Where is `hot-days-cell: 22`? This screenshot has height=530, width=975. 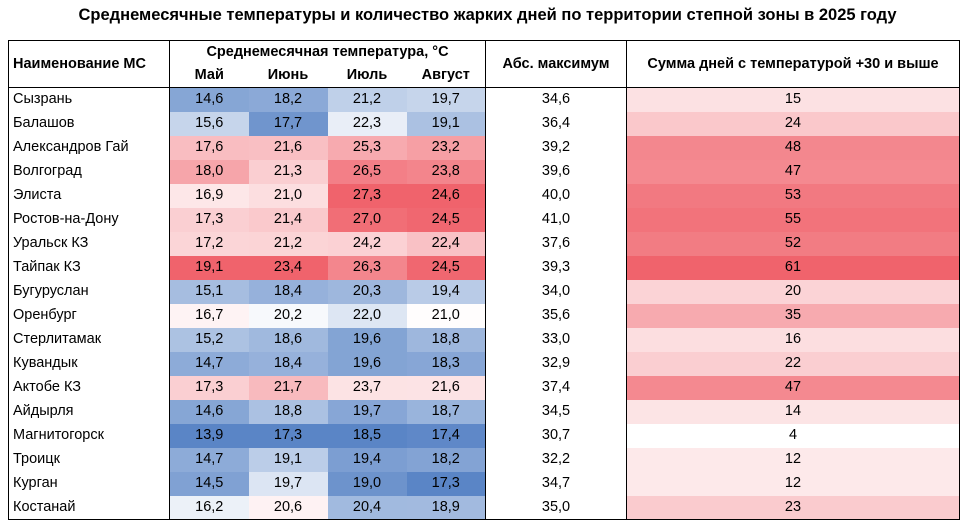 hot-days-cell: 22 is located at coordinates (793, 363).